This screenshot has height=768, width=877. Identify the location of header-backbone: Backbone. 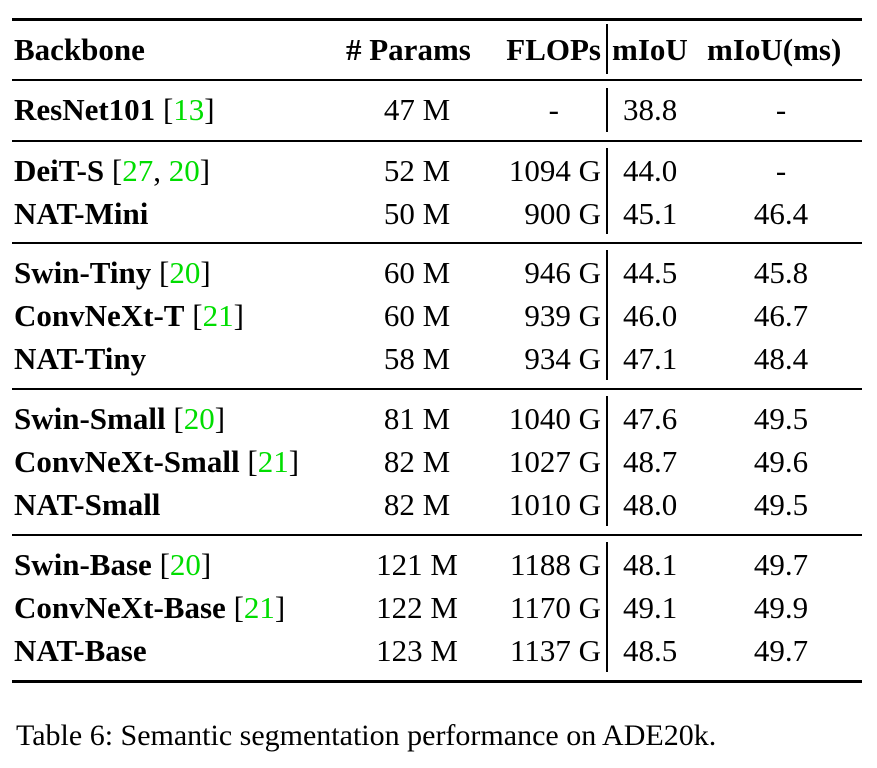
(79, 49).